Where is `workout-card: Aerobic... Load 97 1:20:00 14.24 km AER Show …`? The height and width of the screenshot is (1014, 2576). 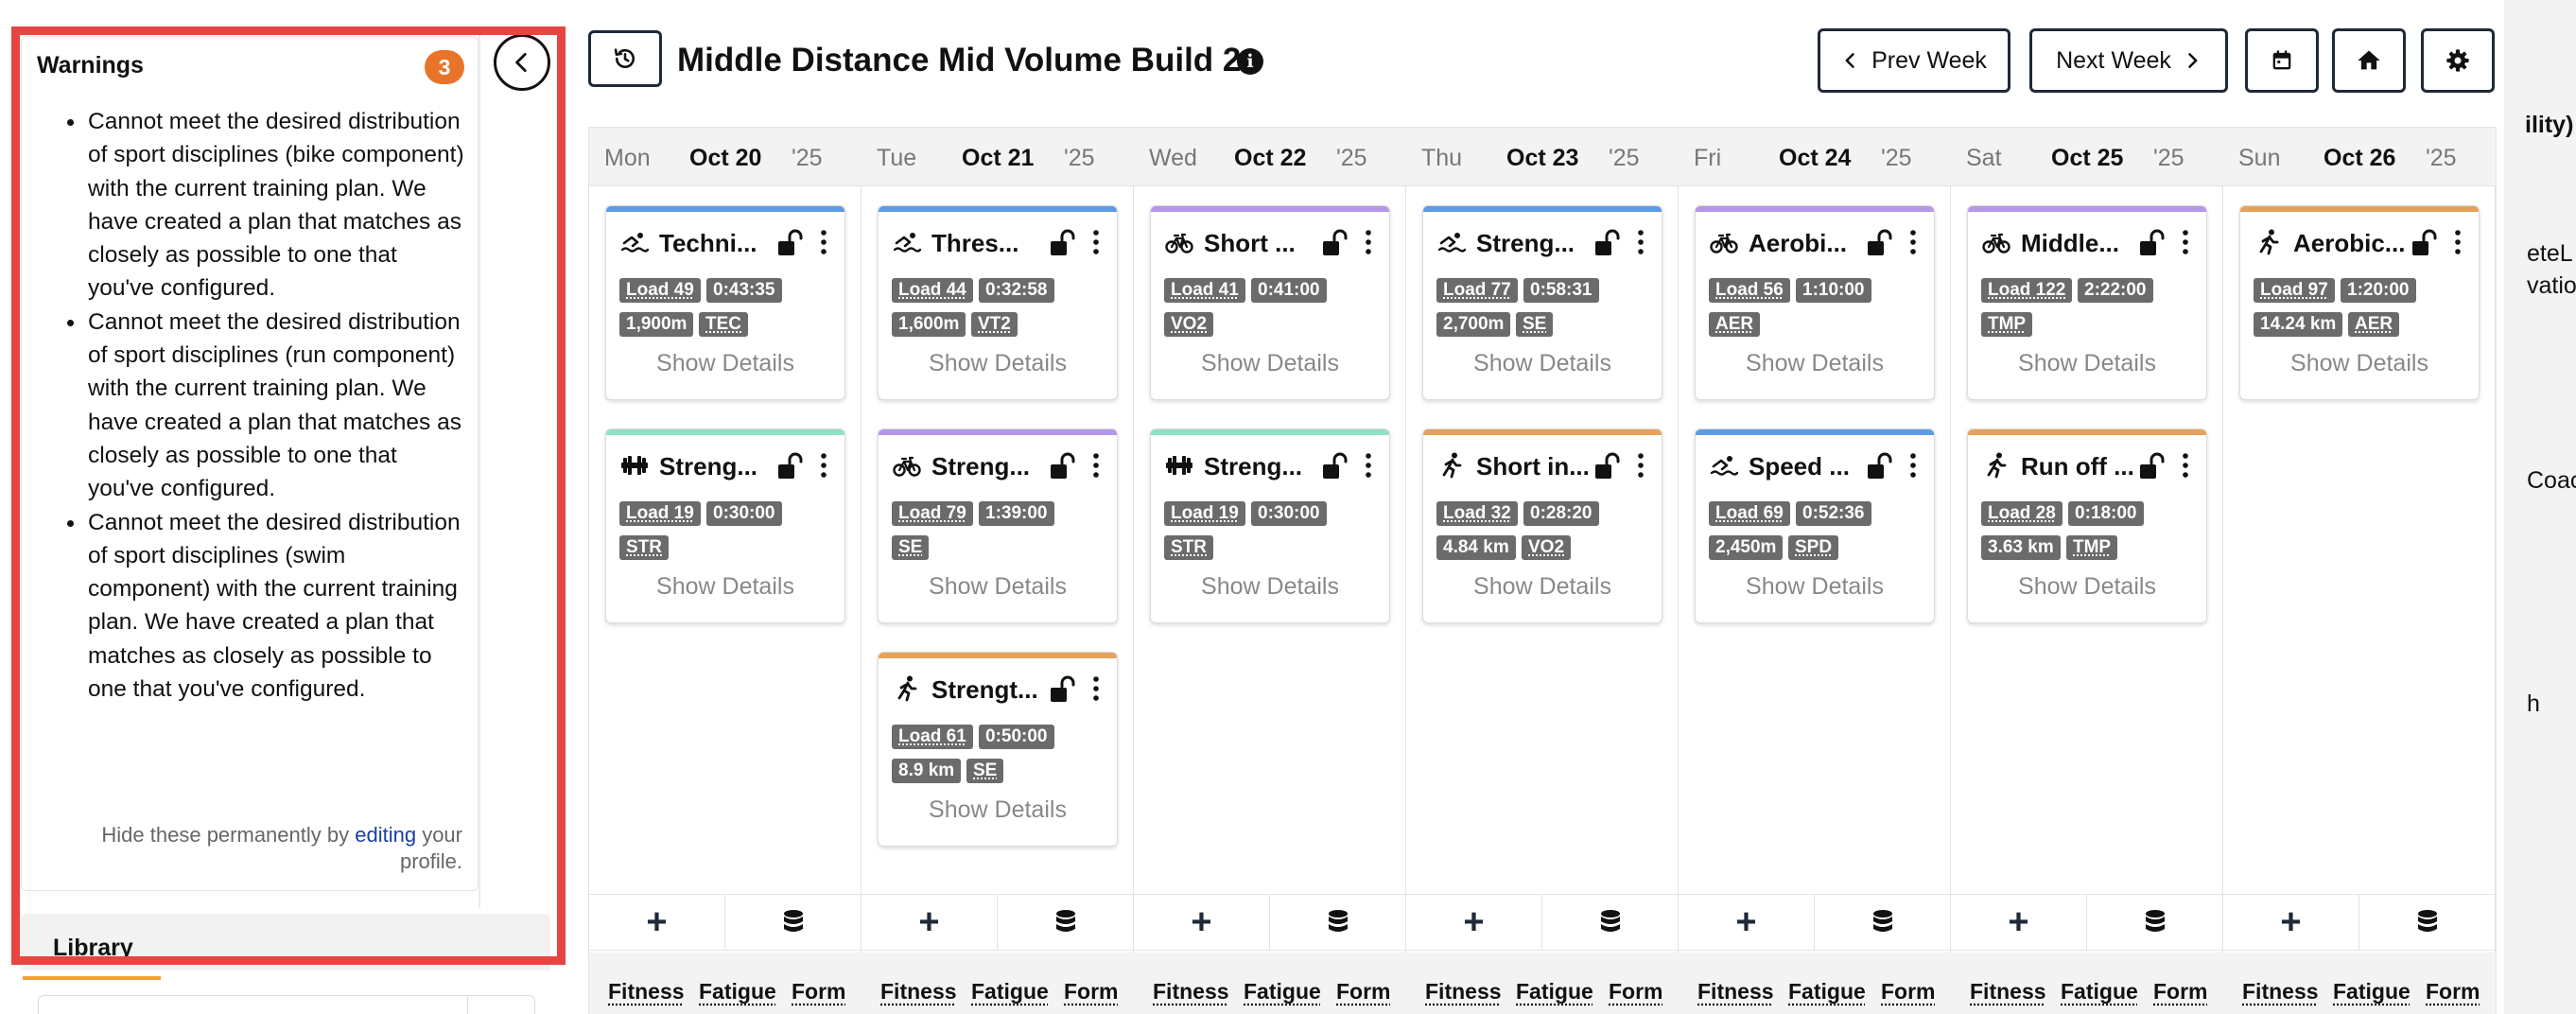 workout-card: Aerobic... Load 97 1:20:00 14.24 km AER Show … is located at coordinates (2359, 302).